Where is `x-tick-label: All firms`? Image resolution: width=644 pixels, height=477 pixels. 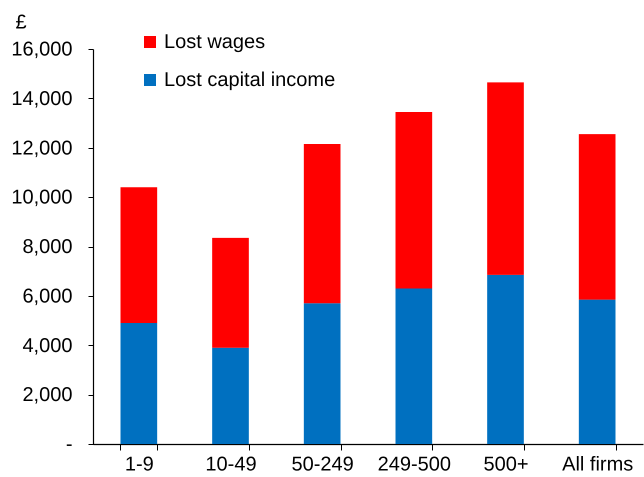 x-tick-label: All firms is located at coordinates (598, 465).